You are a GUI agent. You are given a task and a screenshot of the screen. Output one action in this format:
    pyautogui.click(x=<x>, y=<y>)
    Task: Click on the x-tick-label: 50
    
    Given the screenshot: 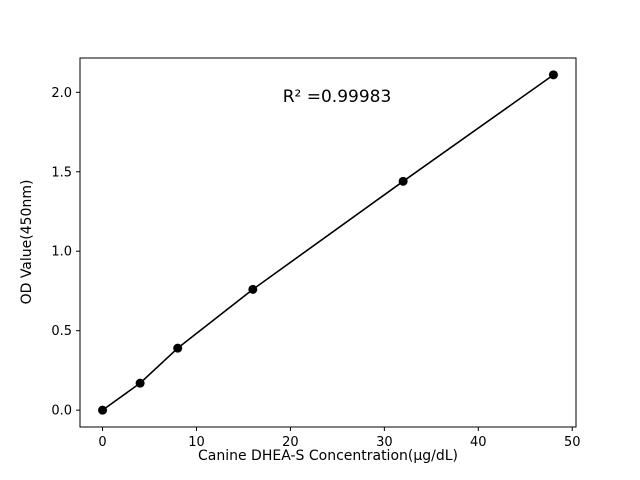 What is the action you would take?
    pyautogui.click(x=572, y=442)
    